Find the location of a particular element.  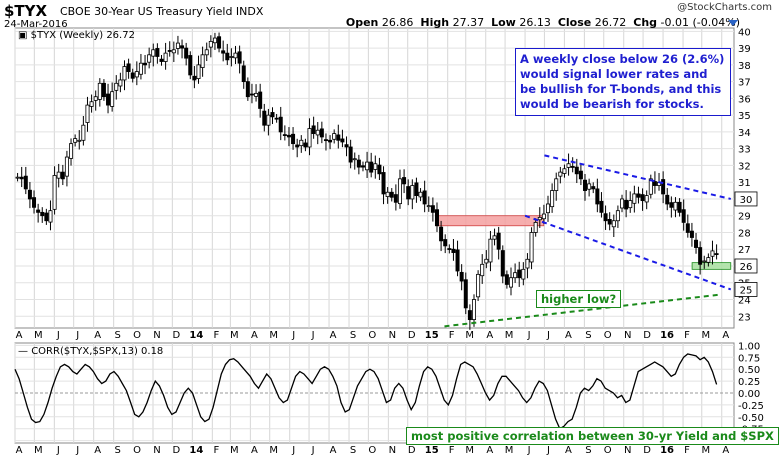

chevron-down-icon is located at coordinates (733, 23).